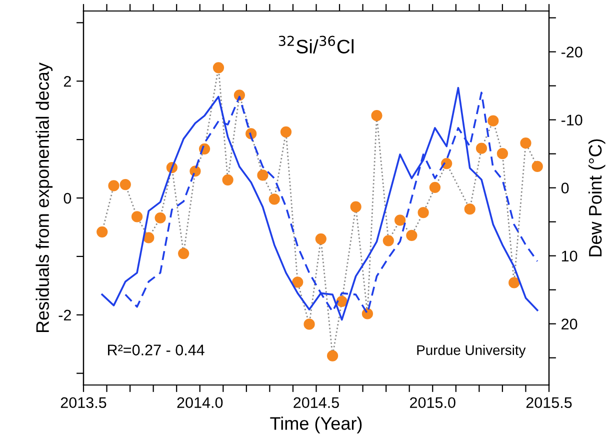 The image size is (608, 446). Describe the element at coordinates (316, 45) in the screenshot. I see `text: $^{32}$Si/$^{36}$Cl` at that location.